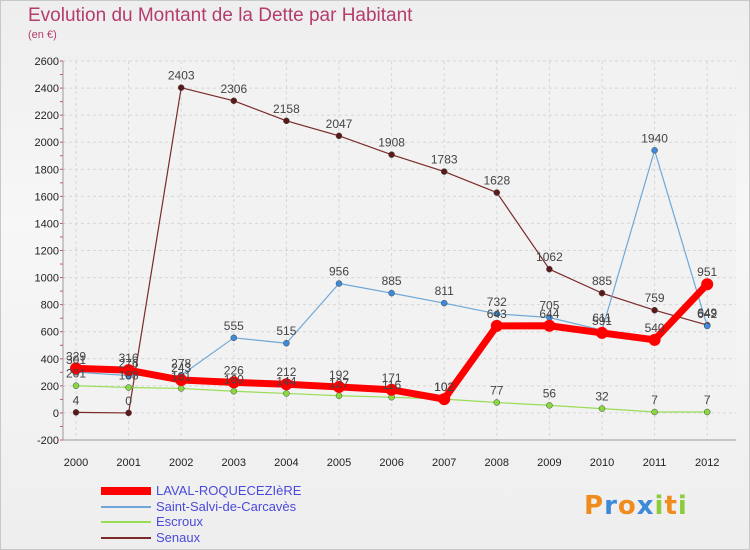  What do you see at coordinates (549, 314) in the screenshot?
I see `data-label: 644` at bounding box center [549, 314].